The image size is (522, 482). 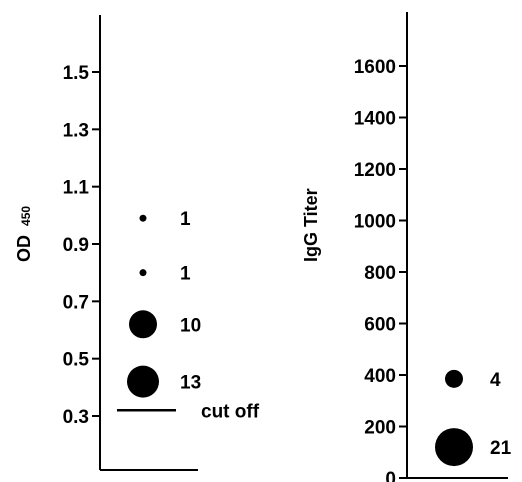 What do you see at coordinates (380, 428) in the screenshot?
I see `igg-tick-label: 200` at bounding box center [380, 428].